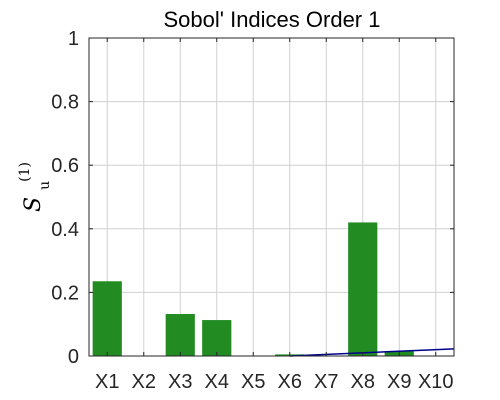 This screenshot has height=400, width=500. Describe the element at coordinates (65, 166) in the screenshot. I see `y-tick-label-3: 0.6` at that location.